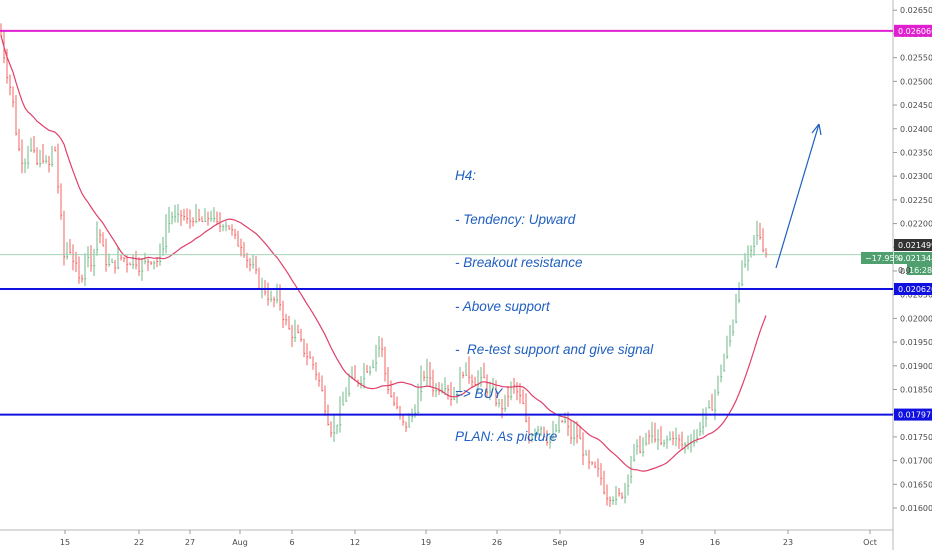  Describe the element at coordinates (515, 219) in the screenshot. I see `annotation-line: - Tendency: Upward` at that location.